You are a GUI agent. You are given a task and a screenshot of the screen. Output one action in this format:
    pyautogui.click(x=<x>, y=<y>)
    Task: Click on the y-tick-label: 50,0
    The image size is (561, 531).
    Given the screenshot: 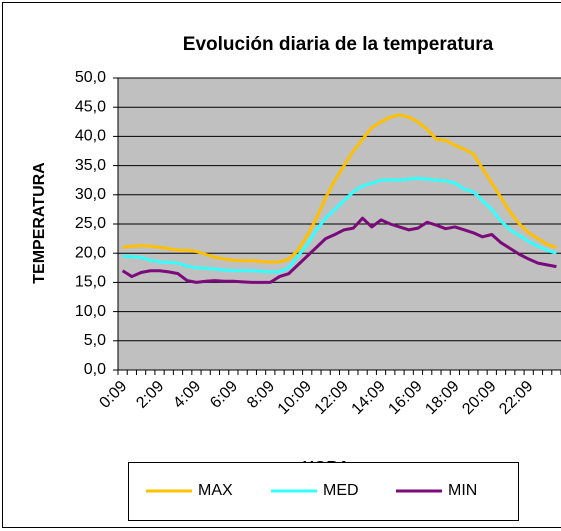 What is the action you would take?
    pyautogui.click(x=90, y=77)
    